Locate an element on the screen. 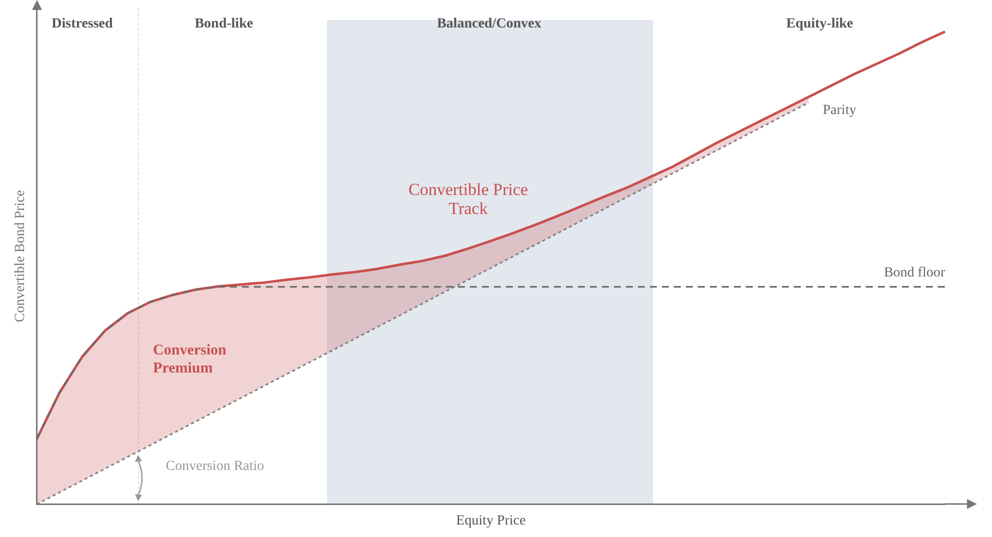  series-label: Parity is located at coordinates (839, 110).